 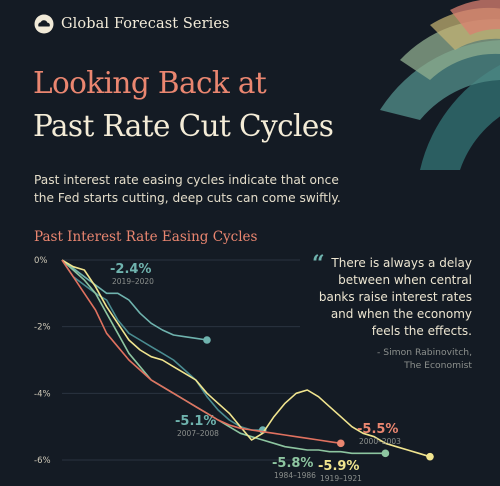 I want to click on y-tick-label: -6%, so click(x=42, y=461).